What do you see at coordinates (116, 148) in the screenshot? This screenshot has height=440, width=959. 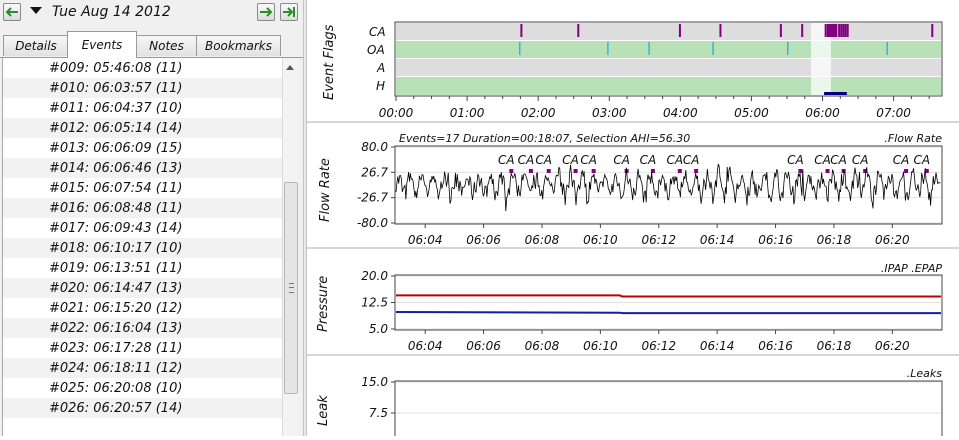 I see `event-list-item: #013: 06:06:09 (15)` at bounding box center [116, 148].